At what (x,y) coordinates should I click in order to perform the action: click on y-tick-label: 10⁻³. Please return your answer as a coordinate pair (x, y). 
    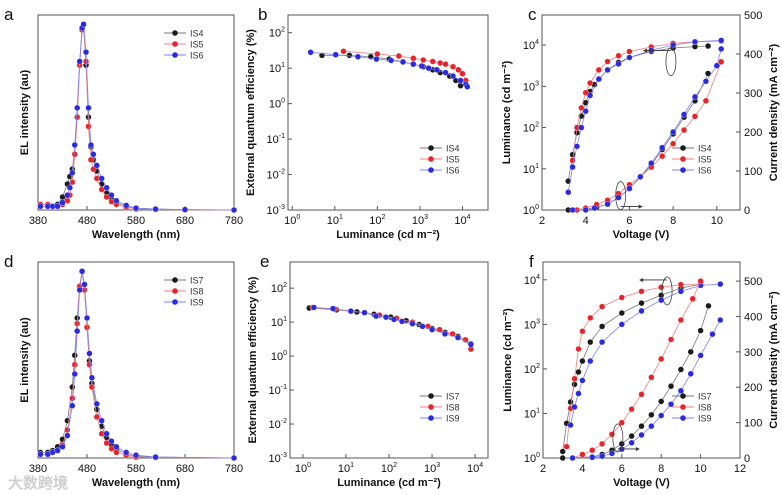
    Looking at the image, I should click on (278, 458).